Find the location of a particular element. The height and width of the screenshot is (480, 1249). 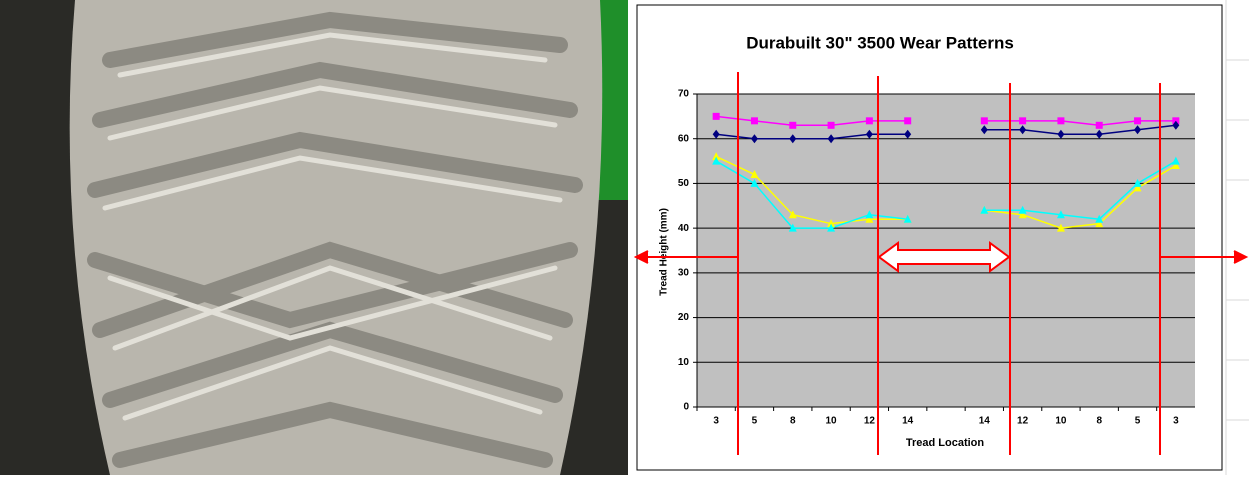

y-tick-label: 10 is located at coordinates (684, 362).